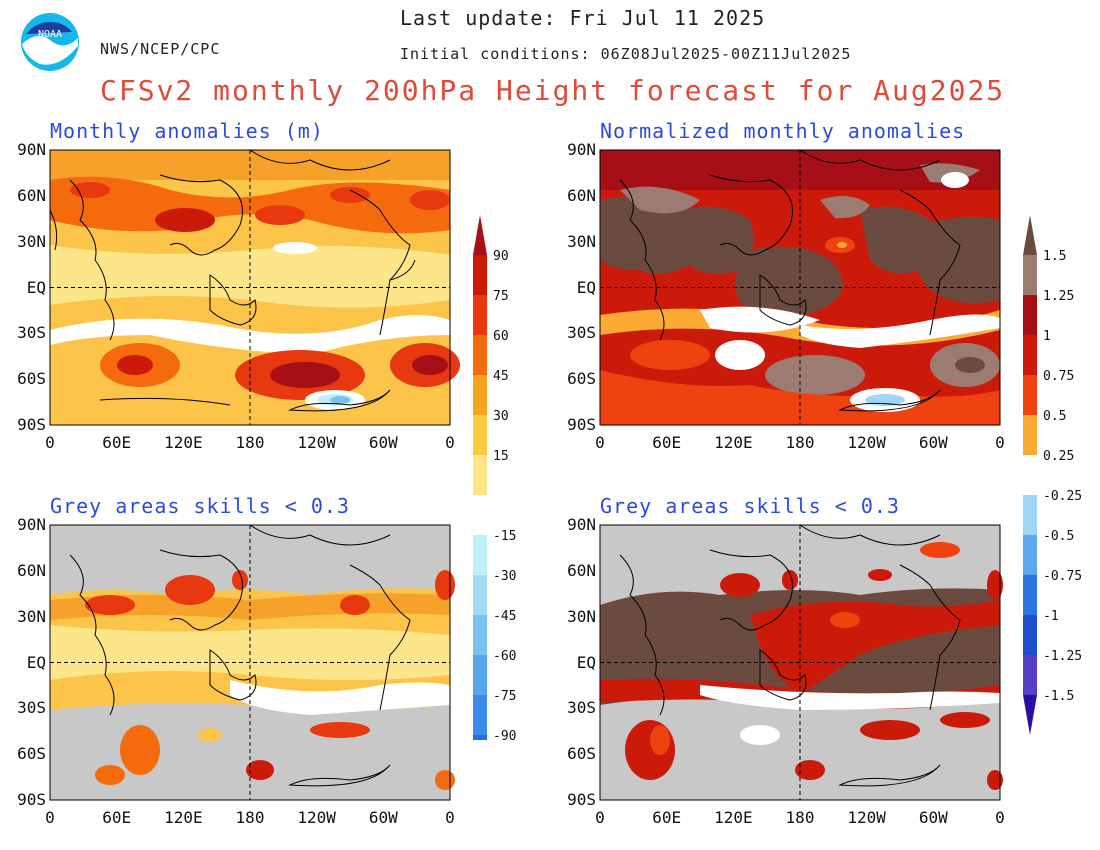 This screenshot has width=1100, height=850. I want to click on last-update: Last update: Fri Jul 11 2025, so click(583, 18).